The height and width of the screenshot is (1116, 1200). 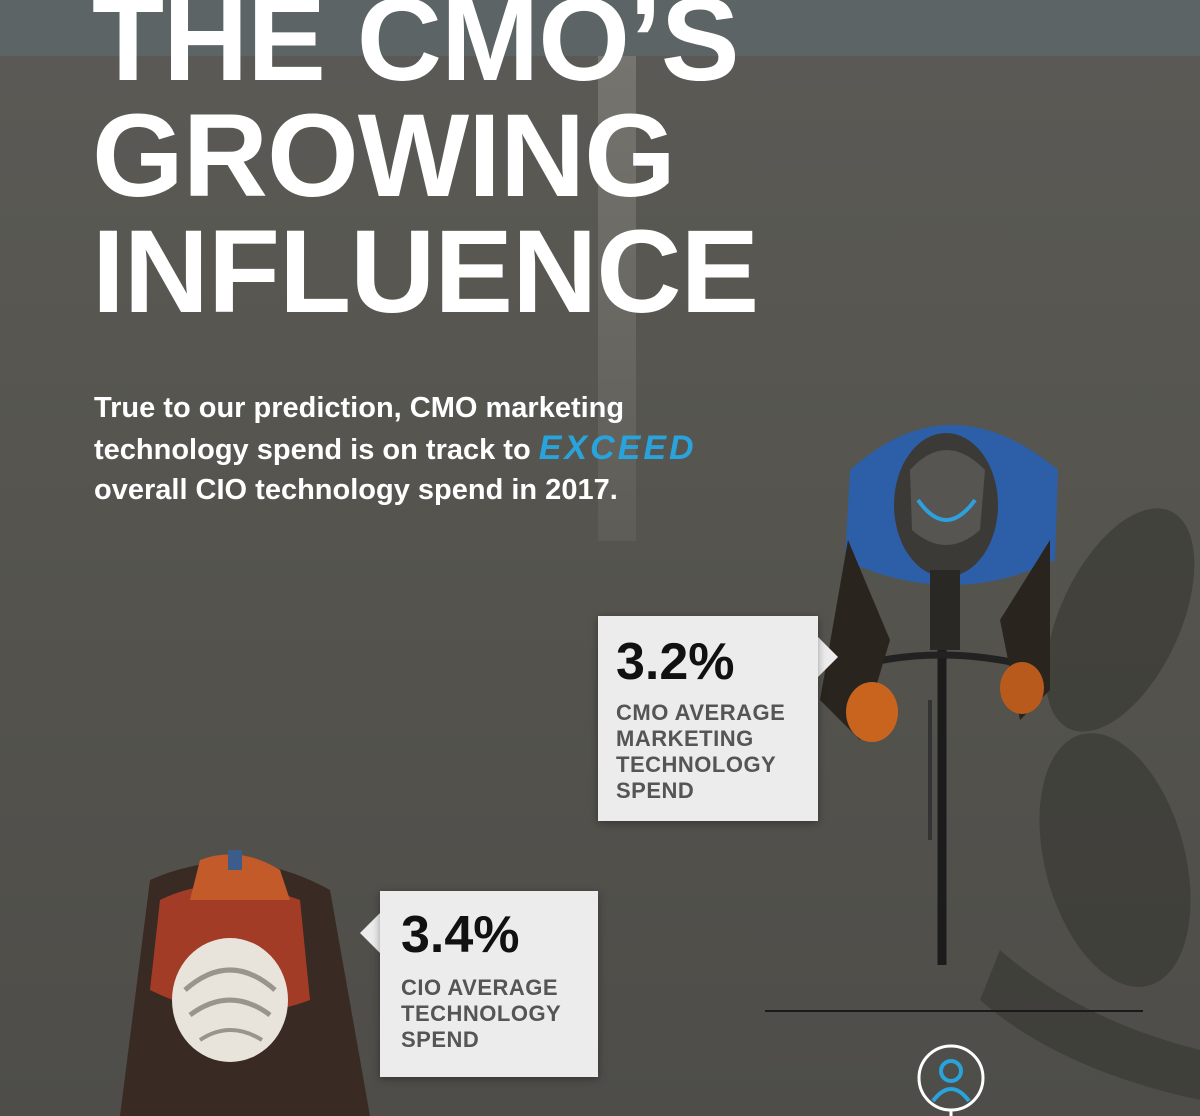 I want to click on cmo-callout-pointer, so click(x=828, y=657).